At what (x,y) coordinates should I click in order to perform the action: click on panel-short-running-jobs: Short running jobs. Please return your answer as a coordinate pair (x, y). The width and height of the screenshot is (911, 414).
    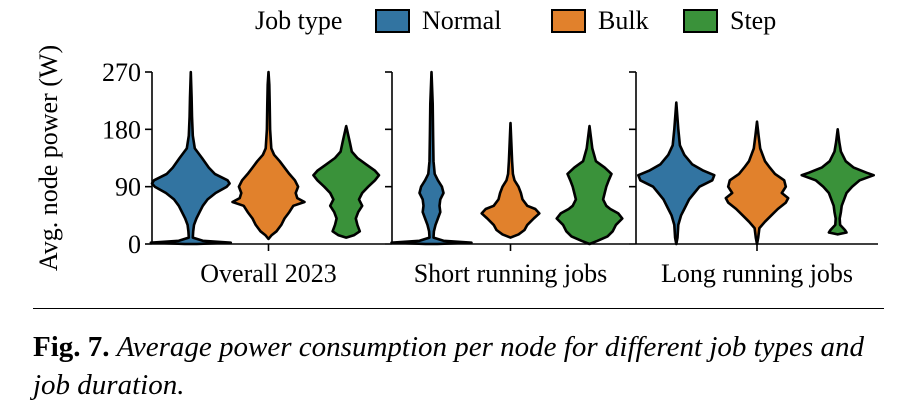
    Looking at the image, I should click on (507, 179).